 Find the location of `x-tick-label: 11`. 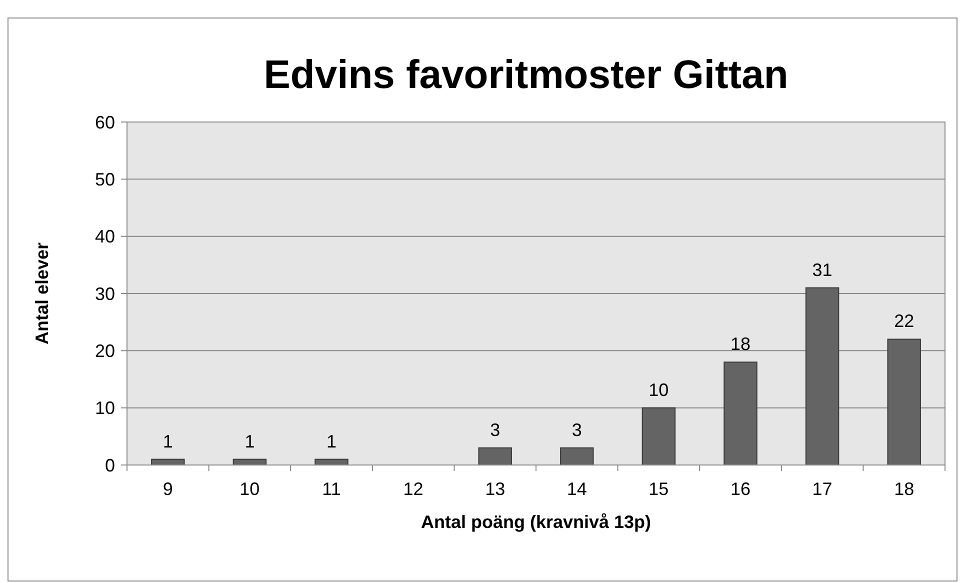

x-tick-label: 11 is located at coordinates (331, 489).